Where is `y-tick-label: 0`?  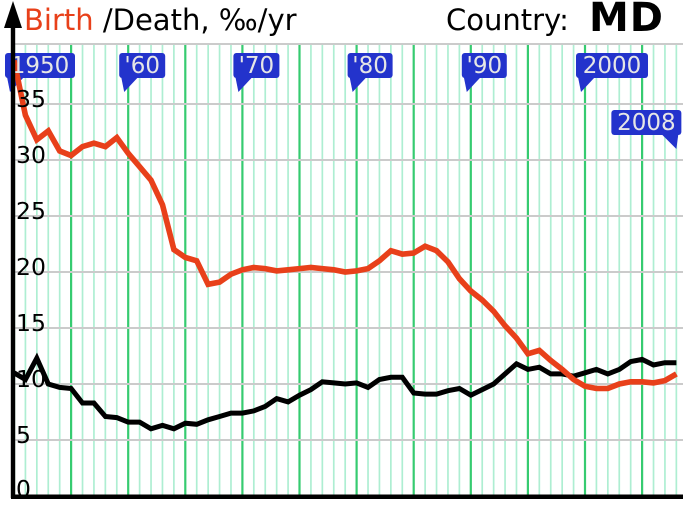 y-tick-label: 0 is located at coordinates (23, 489).